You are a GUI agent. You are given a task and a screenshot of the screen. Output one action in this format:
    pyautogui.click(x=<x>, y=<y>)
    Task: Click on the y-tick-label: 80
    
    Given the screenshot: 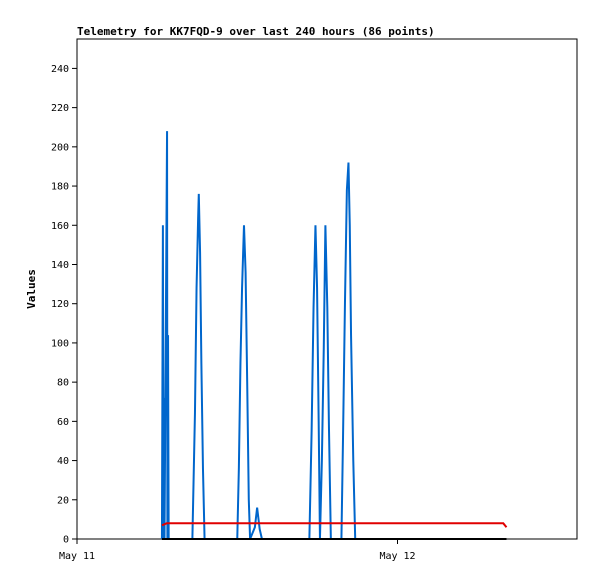 What is the action you would take?
    pyautogui.click(x=63, y=383)
    